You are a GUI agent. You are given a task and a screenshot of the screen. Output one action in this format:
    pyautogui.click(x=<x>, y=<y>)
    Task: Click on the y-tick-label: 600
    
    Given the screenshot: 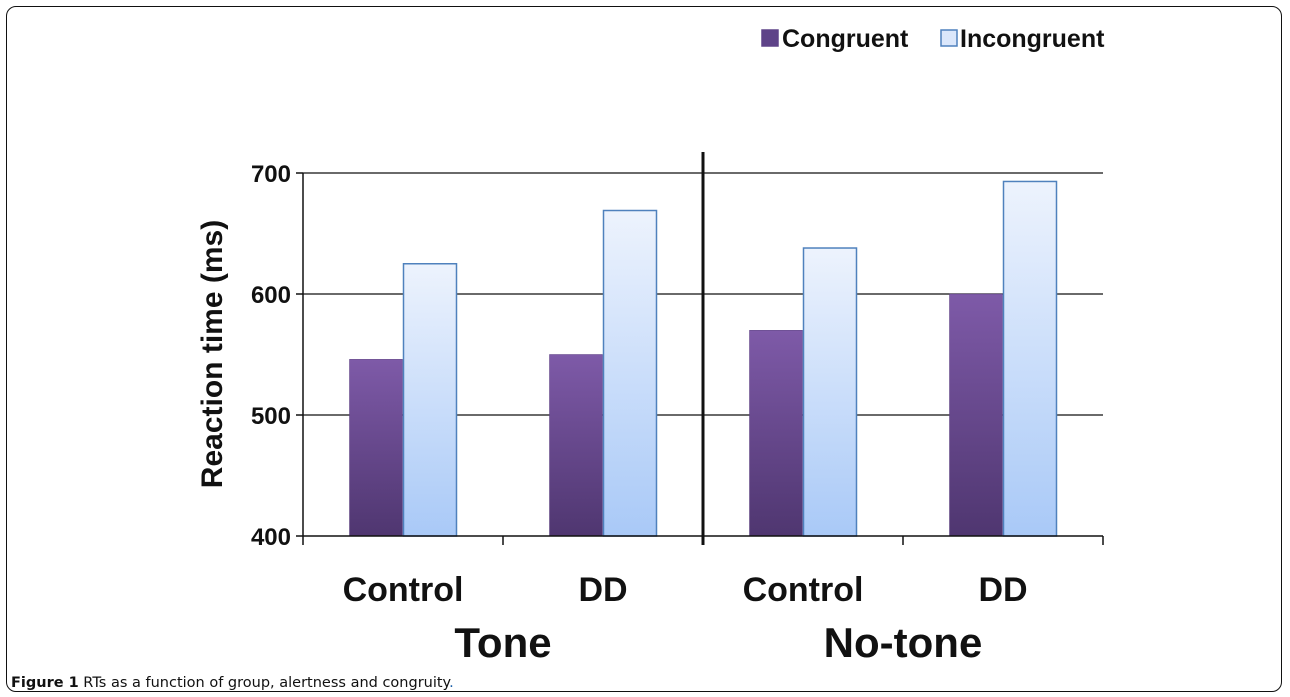 What is the action you would take?
    pyautogui.click(x=271, y=295)
    